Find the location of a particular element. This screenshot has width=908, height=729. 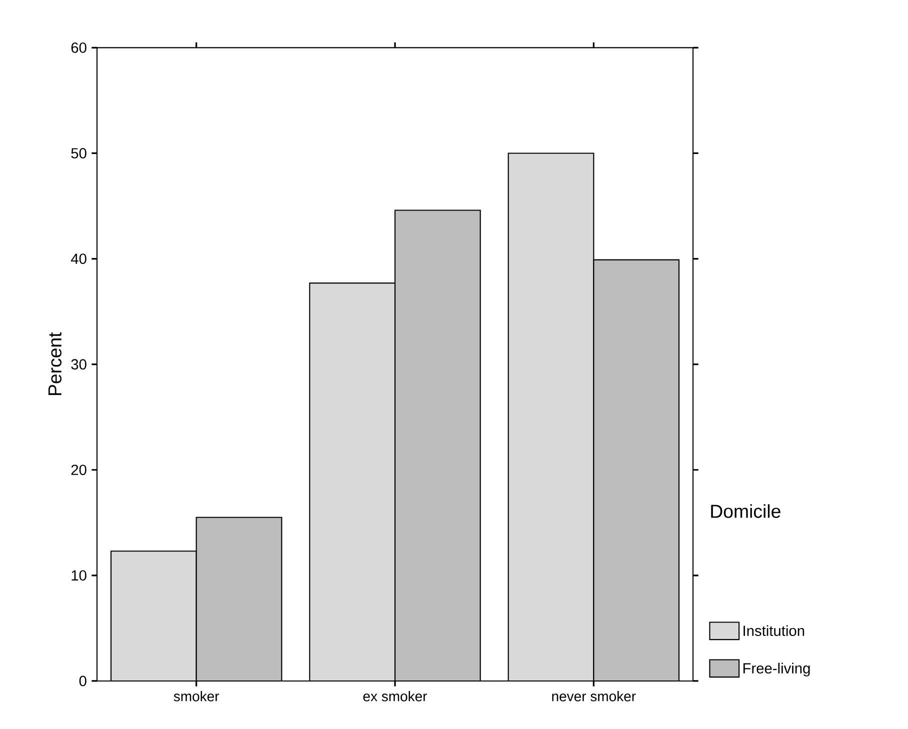

x-tick-label: ex smoker is located at coordinates (395, 696).